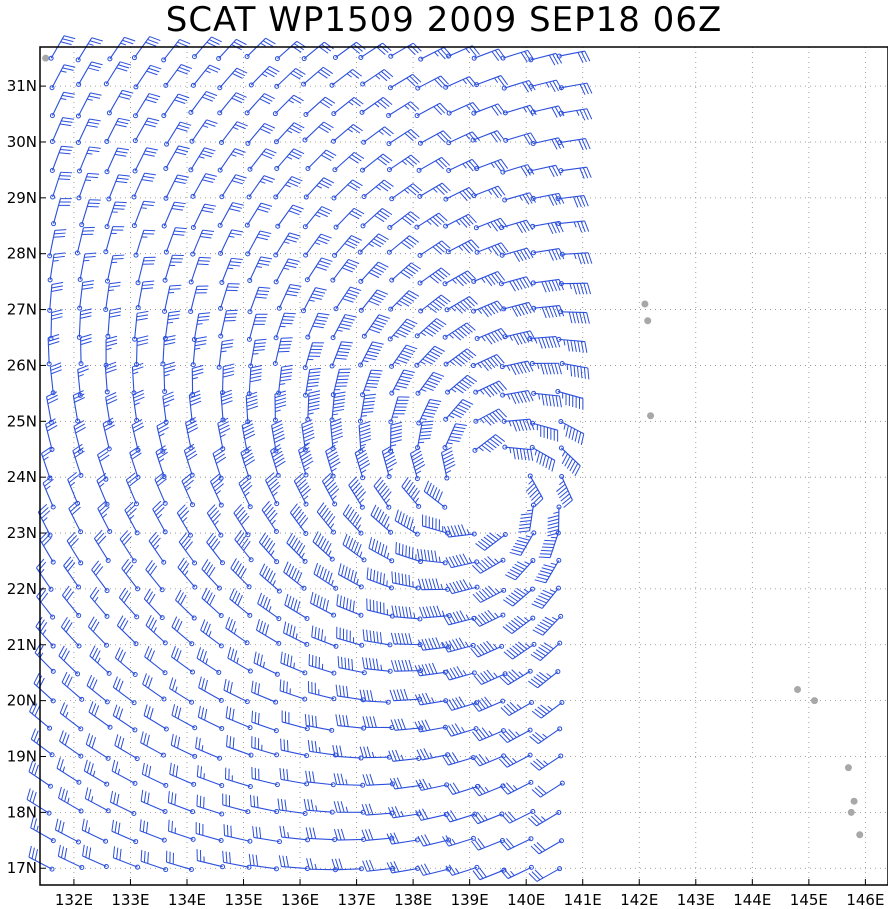  I want to click on y-tick-label: 25N, so click(22, 421).